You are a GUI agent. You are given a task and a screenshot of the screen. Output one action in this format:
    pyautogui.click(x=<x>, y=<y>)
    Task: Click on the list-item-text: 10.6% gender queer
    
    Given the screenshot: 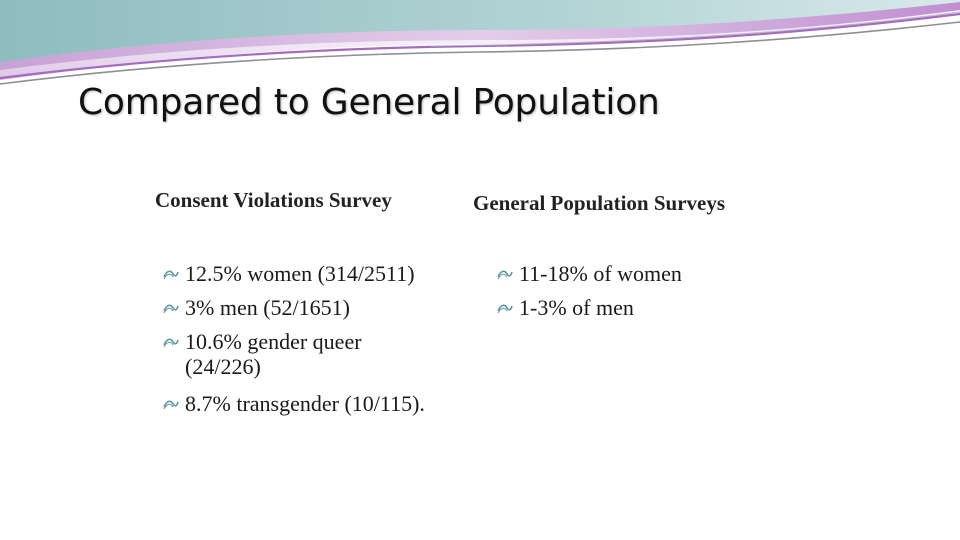 What is the action you would take?
    pyautogui.click(x=273, y=341)
    